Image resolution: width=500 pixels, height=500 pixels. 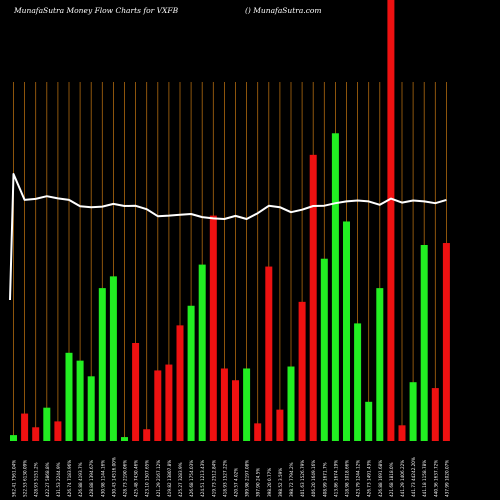 I want to click on x-axis-label: 426.88 4193.7%, so click(x=80, y=479).